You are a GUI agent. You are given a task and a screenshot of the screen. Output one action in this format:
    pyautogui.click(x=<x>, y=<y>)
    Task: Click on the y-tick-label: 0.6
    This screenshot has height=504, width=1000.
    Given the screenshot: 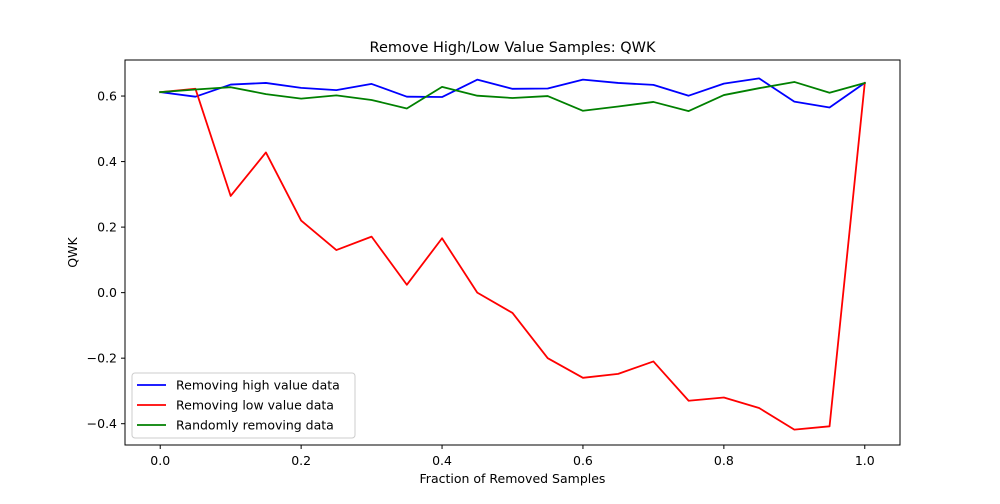 What is the action you would take?
    pyautogui.click(x=107, y=96)
    